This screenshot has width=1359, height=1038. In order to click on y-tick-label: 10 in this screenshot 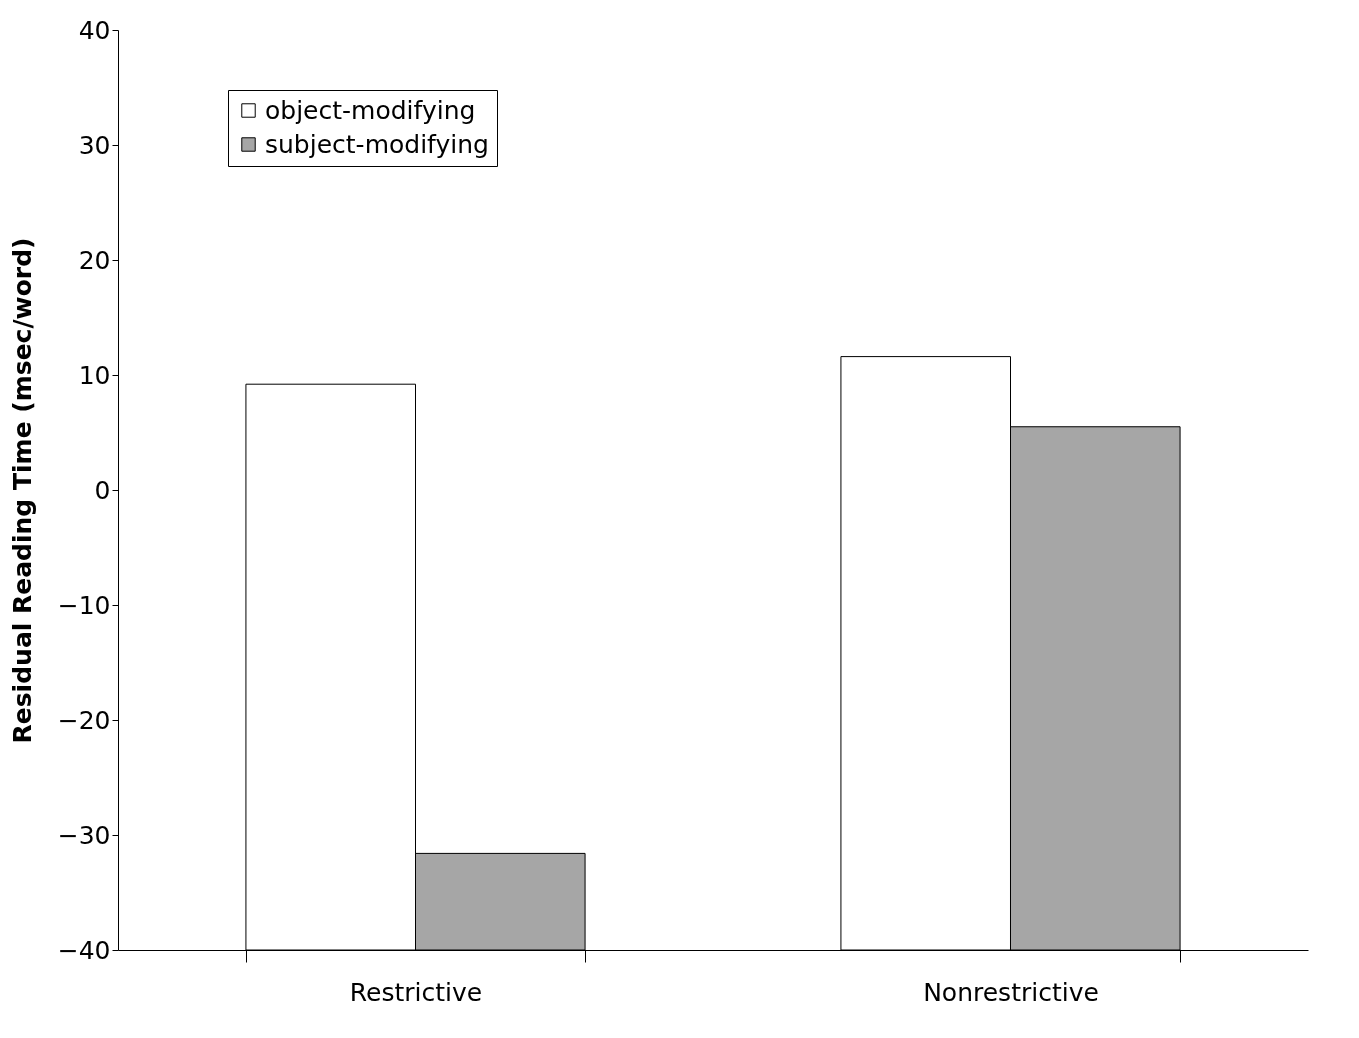, I will do `click(94, 375)`.